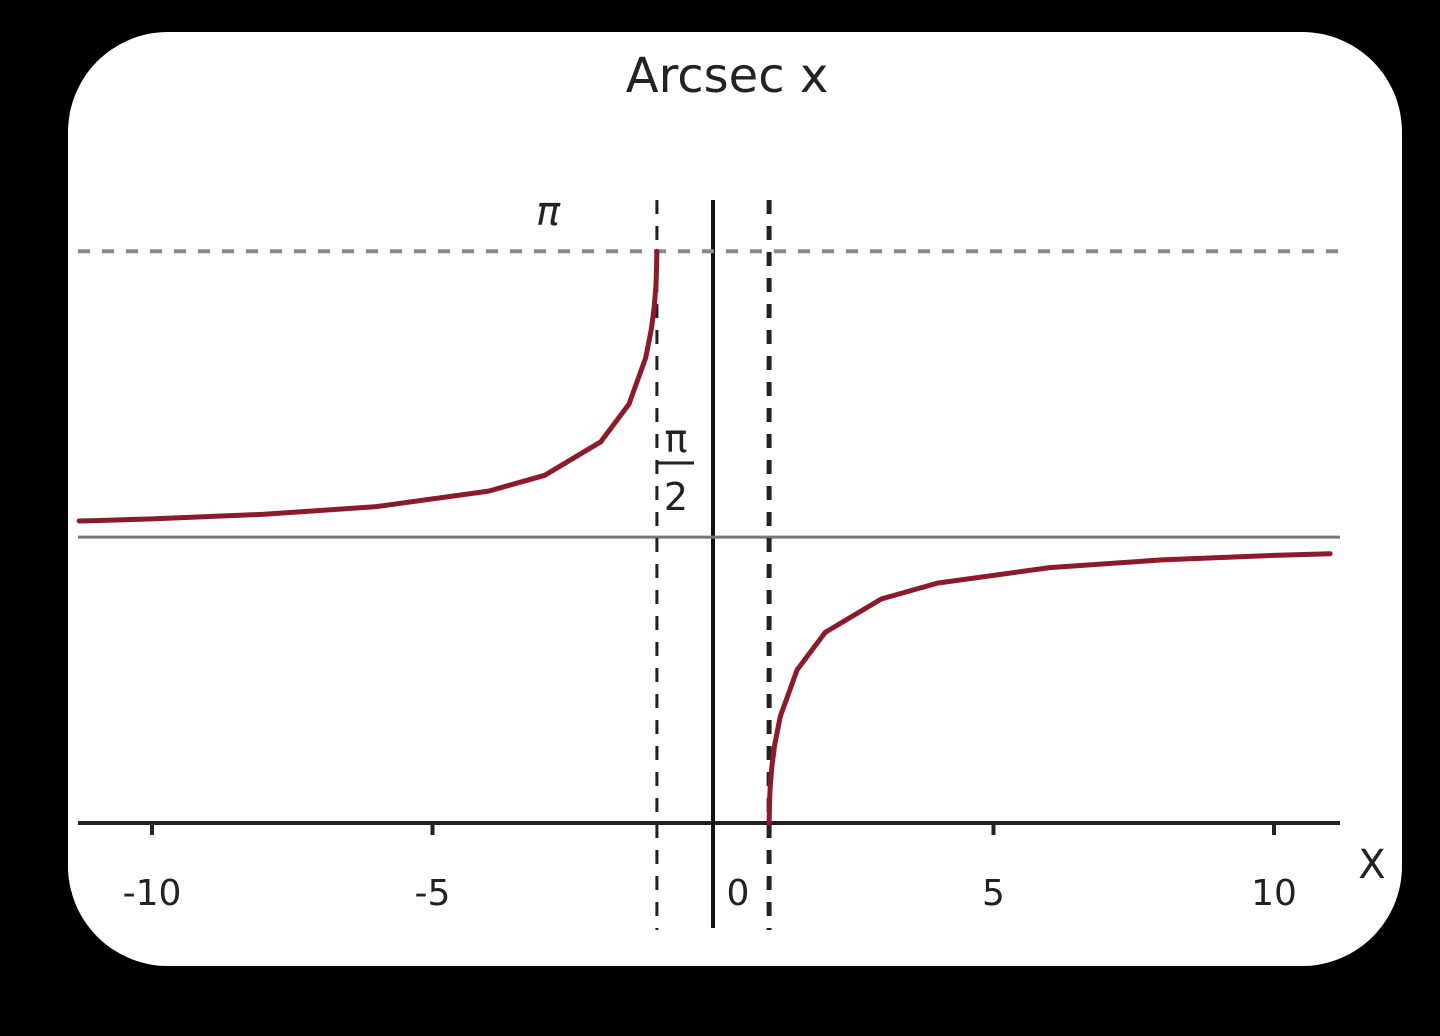  Describe the element at coordinates (993, 893) in the screenshot. I see `x-tick-label: 5` at that location.